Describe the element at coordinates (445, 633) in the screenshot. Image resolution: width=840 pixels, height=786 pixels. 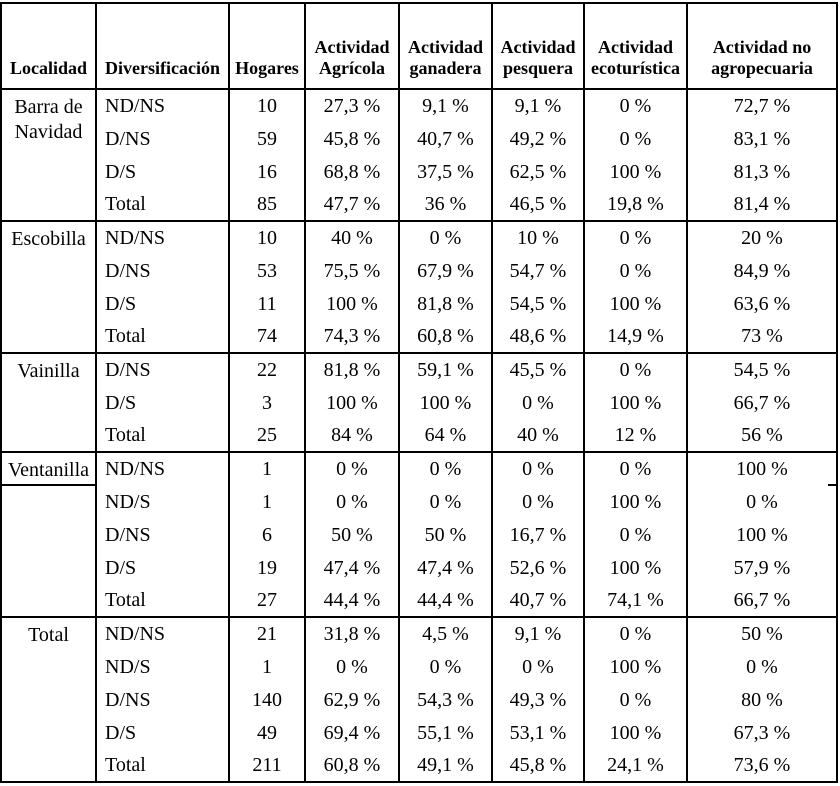
I see `value-cell: 4,5 %` at that location.